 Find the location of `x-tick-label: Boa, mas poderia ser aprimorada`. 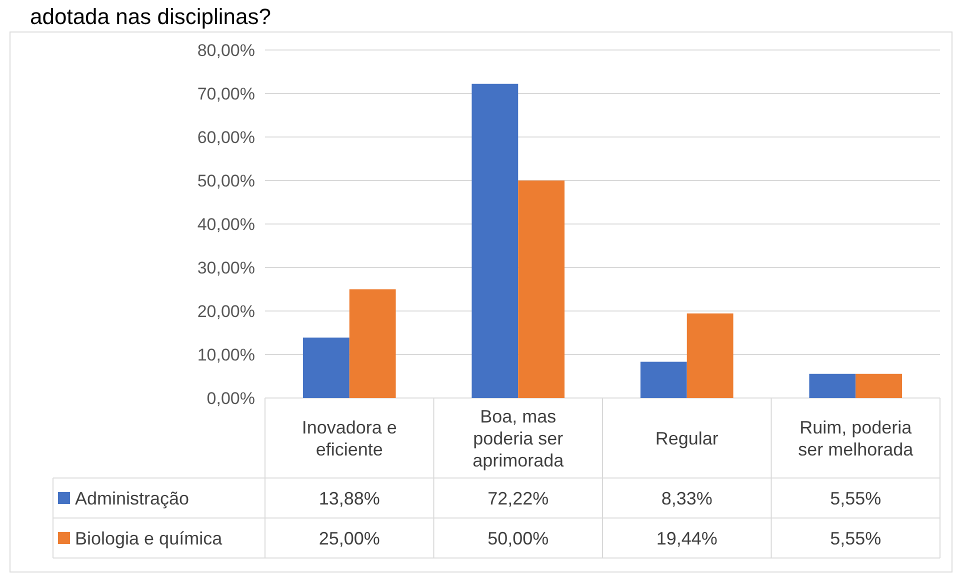

x-tick-label: Boa, mas poderia ser aprimorada is located at coordinates (518, 438).